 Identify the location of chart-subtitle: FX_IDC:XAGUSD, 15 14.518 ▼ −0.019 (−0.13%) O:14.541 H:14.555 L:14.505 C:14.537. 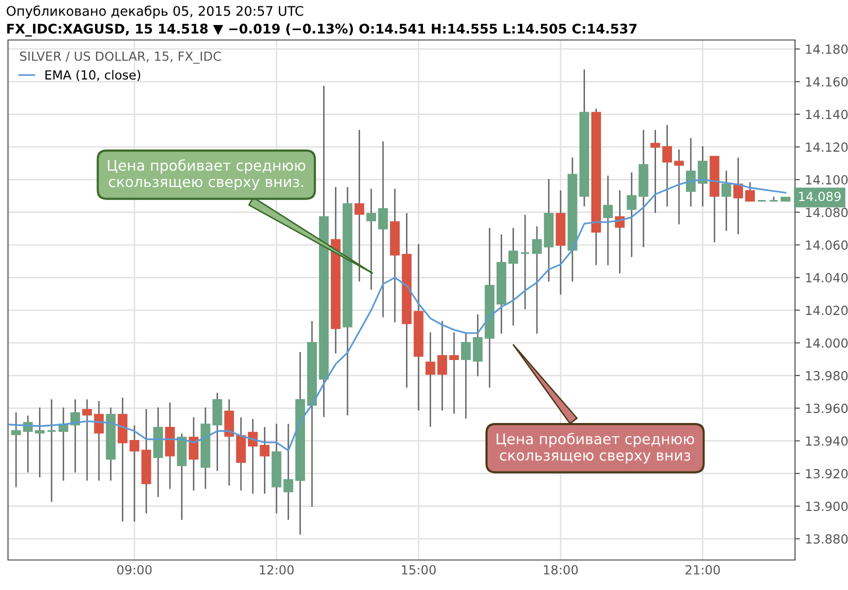
(322, 30).